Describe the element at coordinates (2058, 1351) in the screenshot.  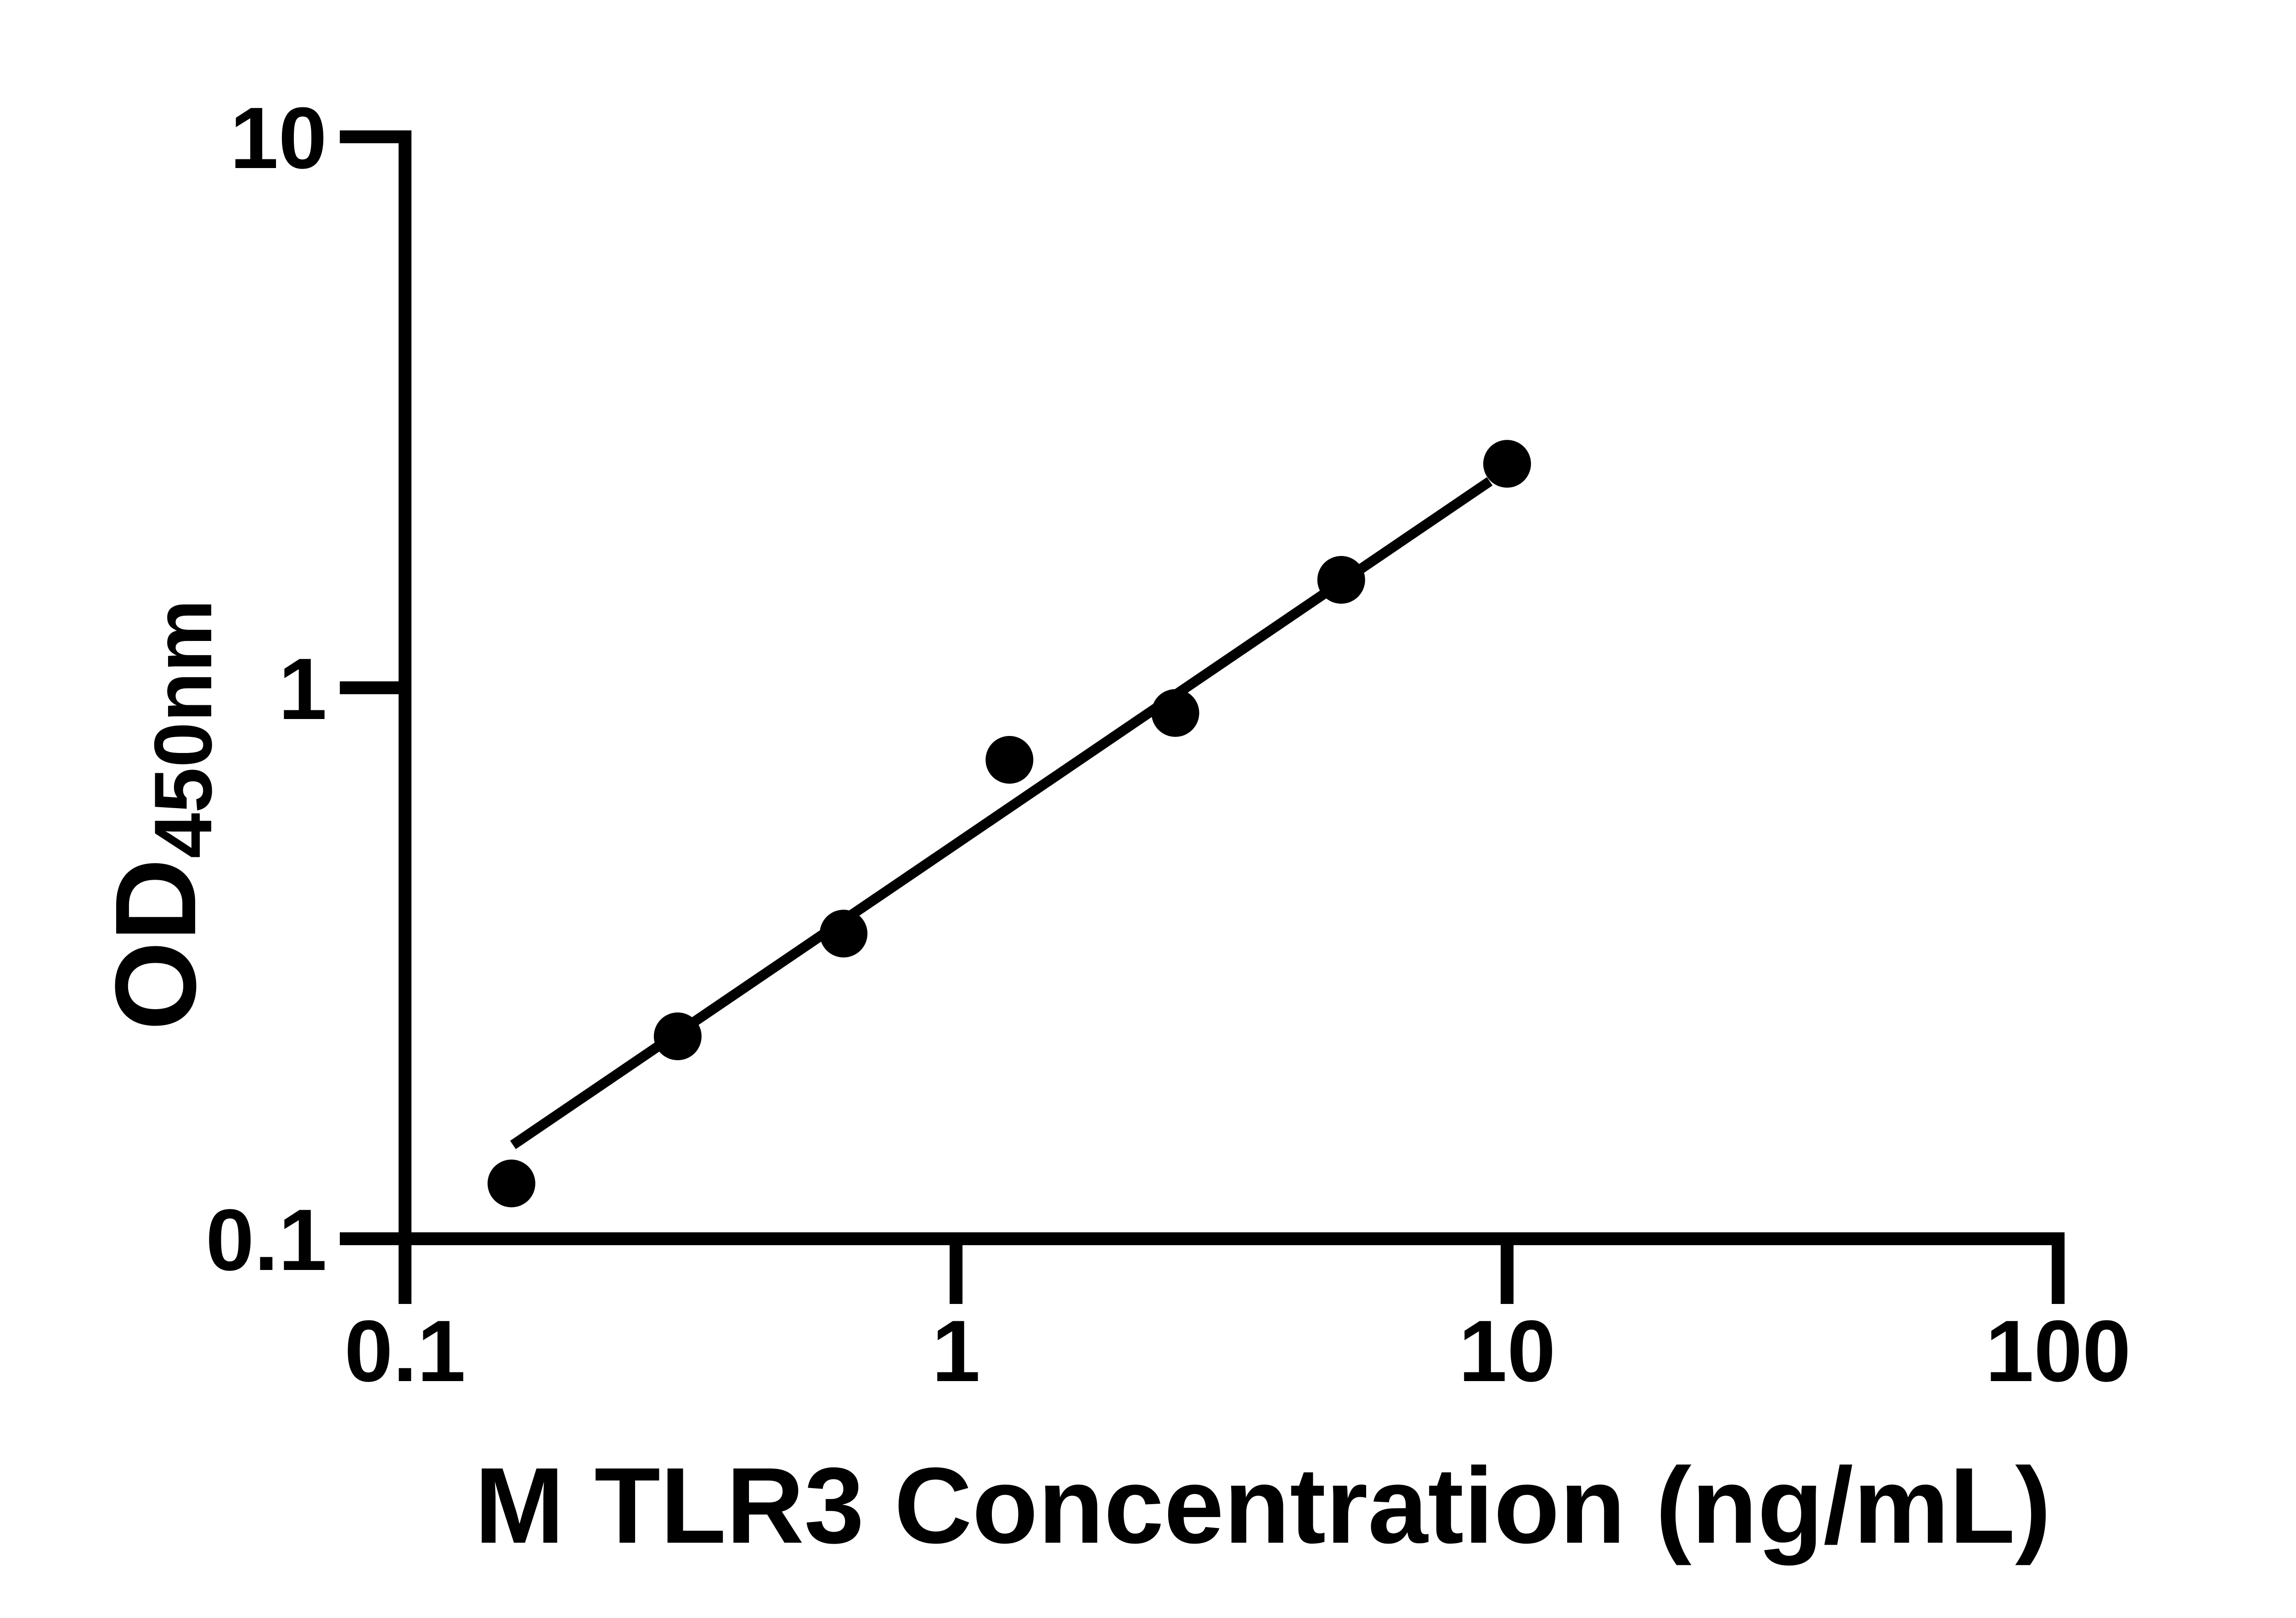
I see `x-tick-label-100: 100` at that location.